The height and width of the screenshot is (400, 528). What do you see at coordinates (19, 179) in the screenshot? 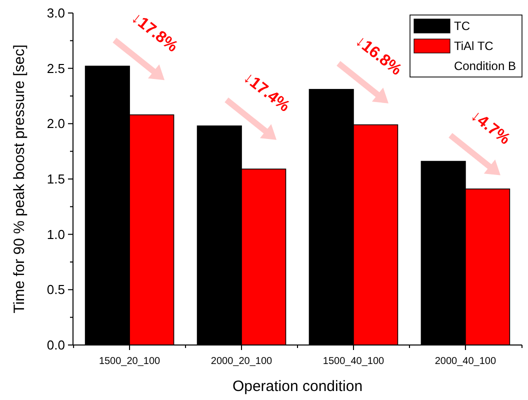
I see `y-axis-title: Time for 90 % peak boost pressure [sec]` at bounding box center [19, 179].